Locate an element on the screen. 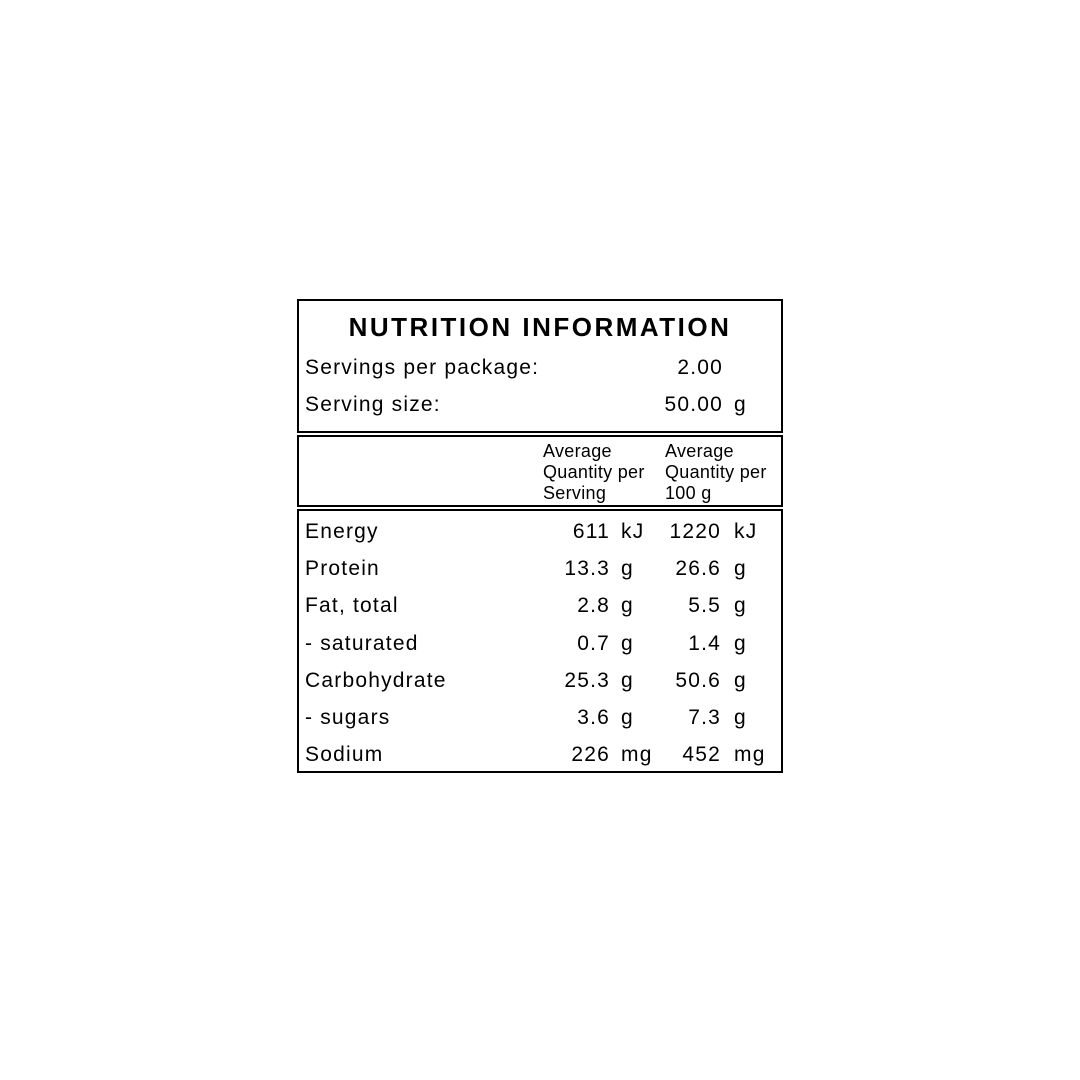 This screenshot has width=1080, height=1080. per-100g-value: 1220 is located at coordinates (695, 531).